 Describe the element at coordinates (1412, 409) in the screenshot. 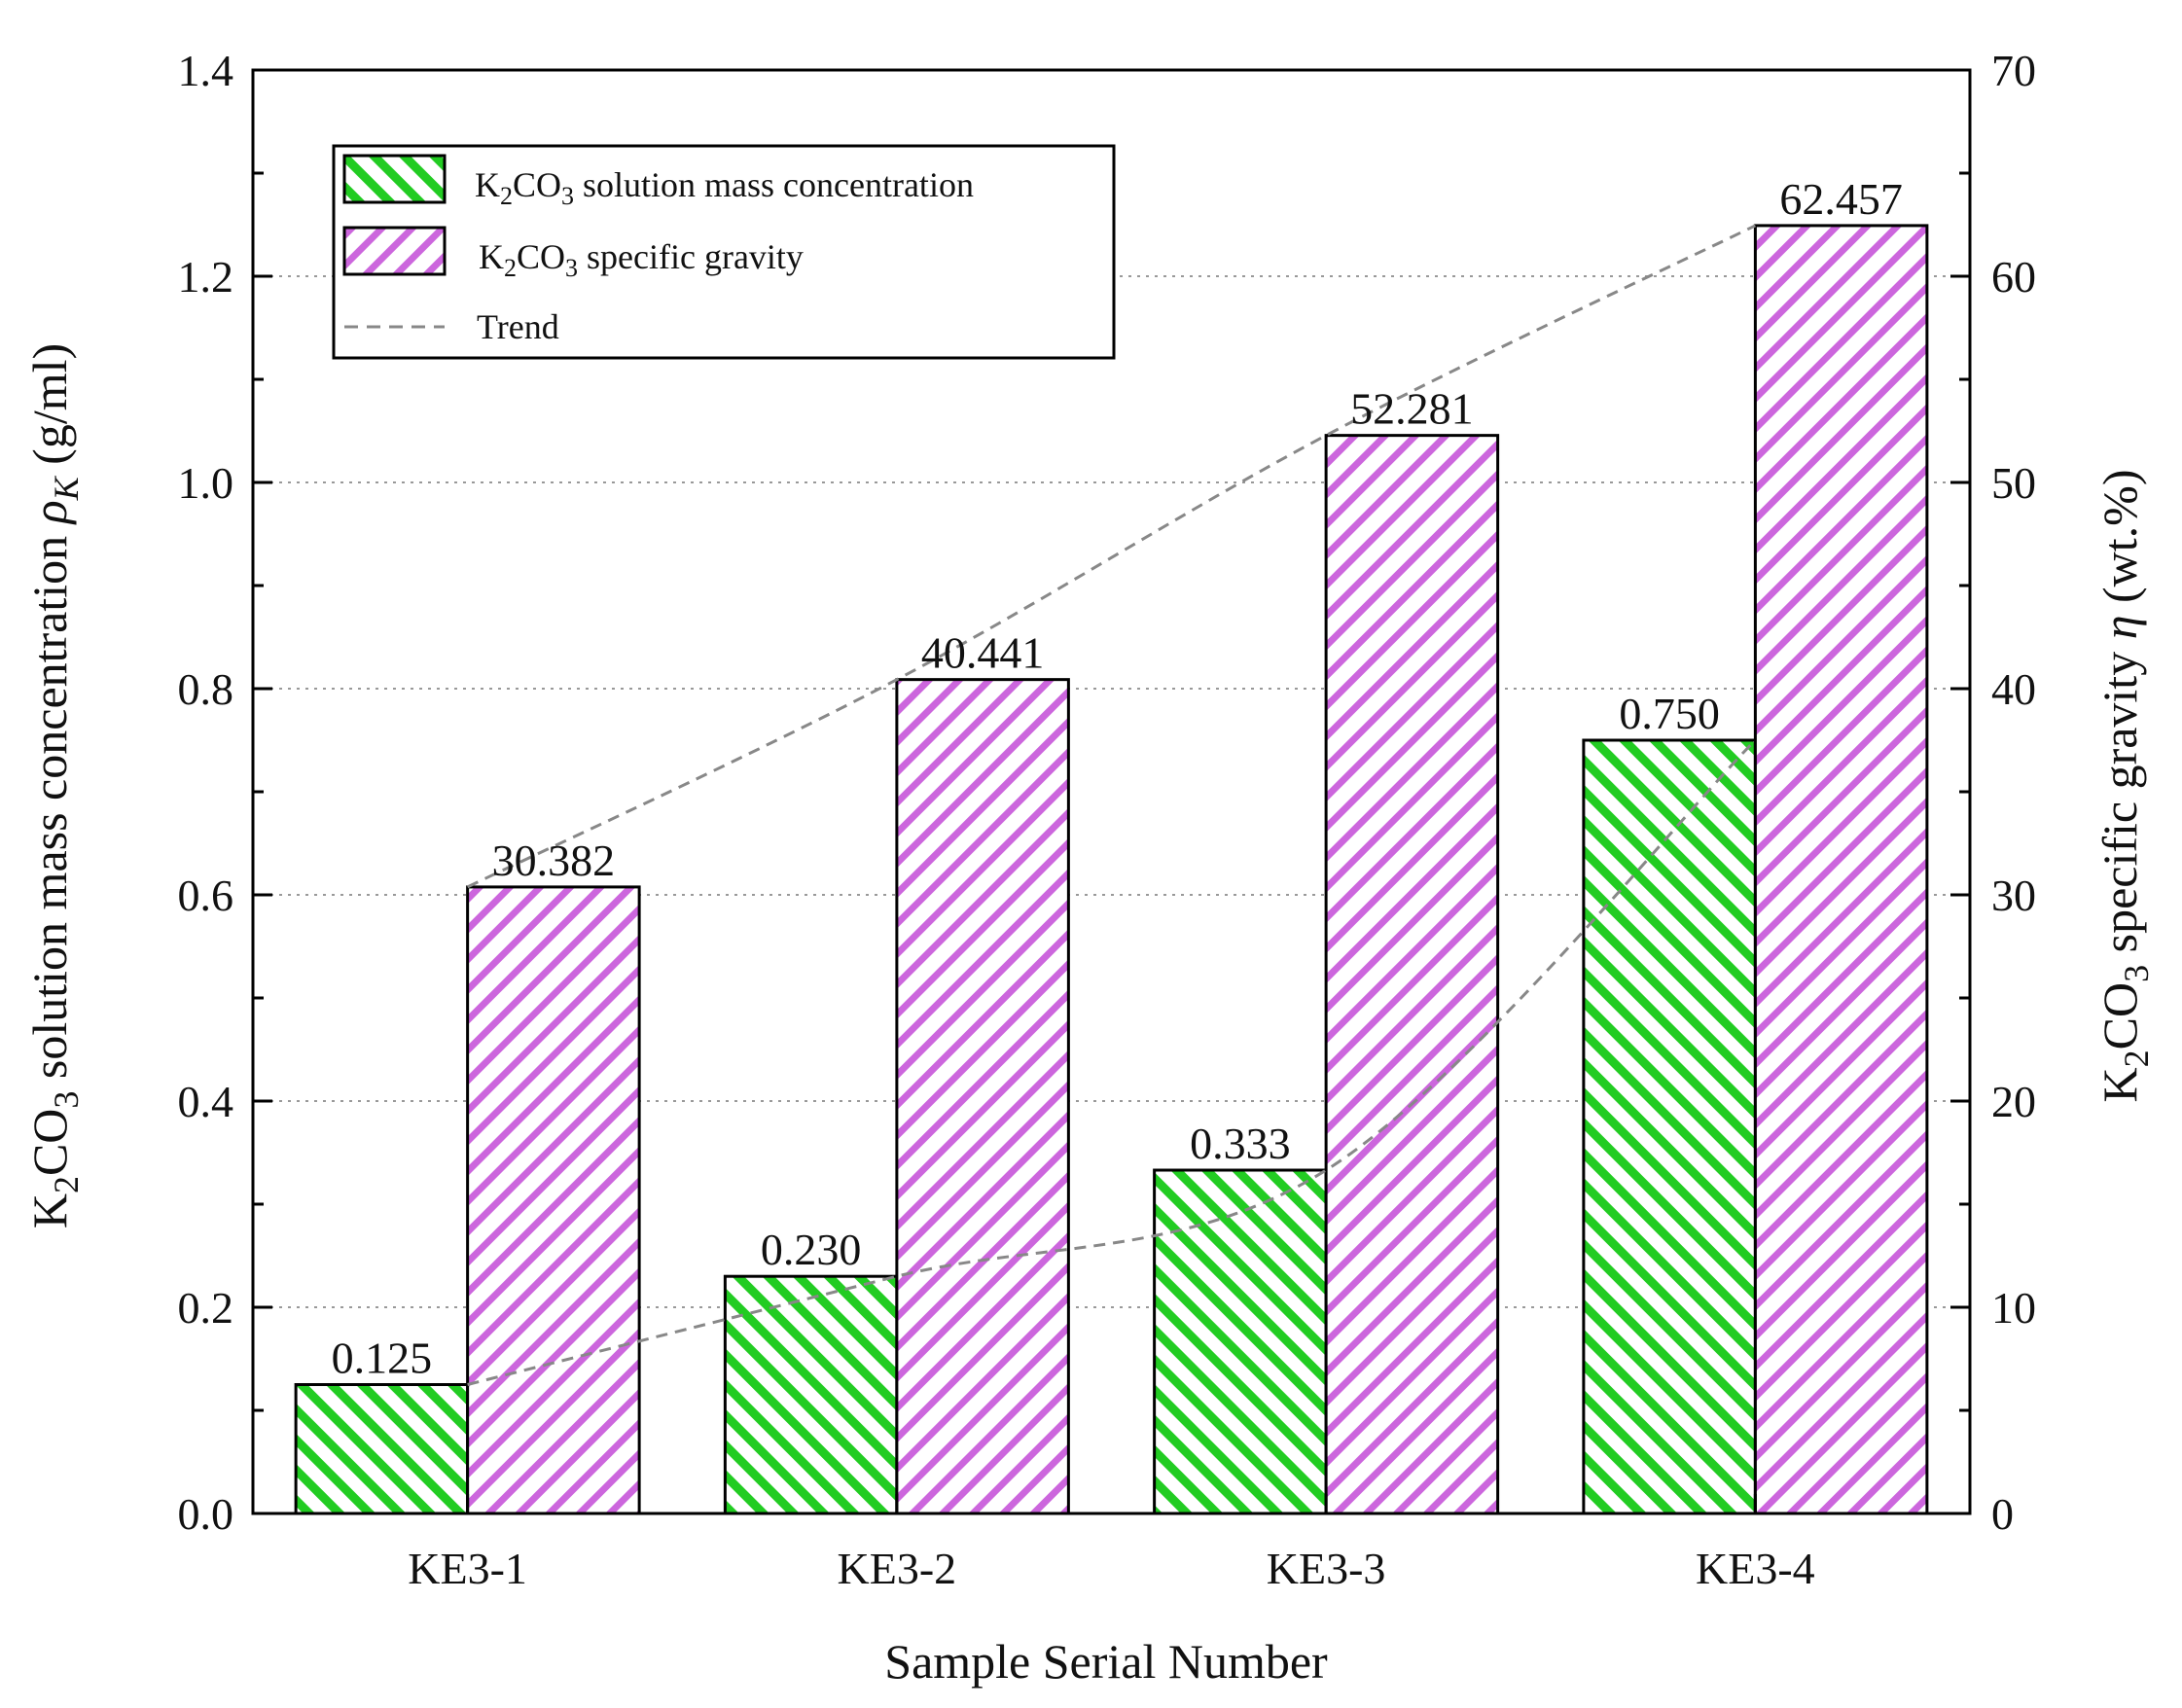

I see `data-label-specific-gravity: 52.281` at that location.